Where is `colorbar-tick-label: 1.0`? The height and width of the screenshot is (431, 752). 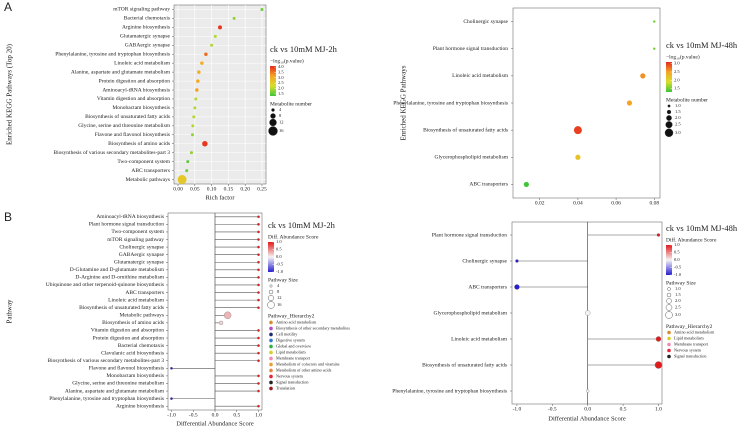 colorbar-tick-label: 1.0 is located at coordinates (677, 244).